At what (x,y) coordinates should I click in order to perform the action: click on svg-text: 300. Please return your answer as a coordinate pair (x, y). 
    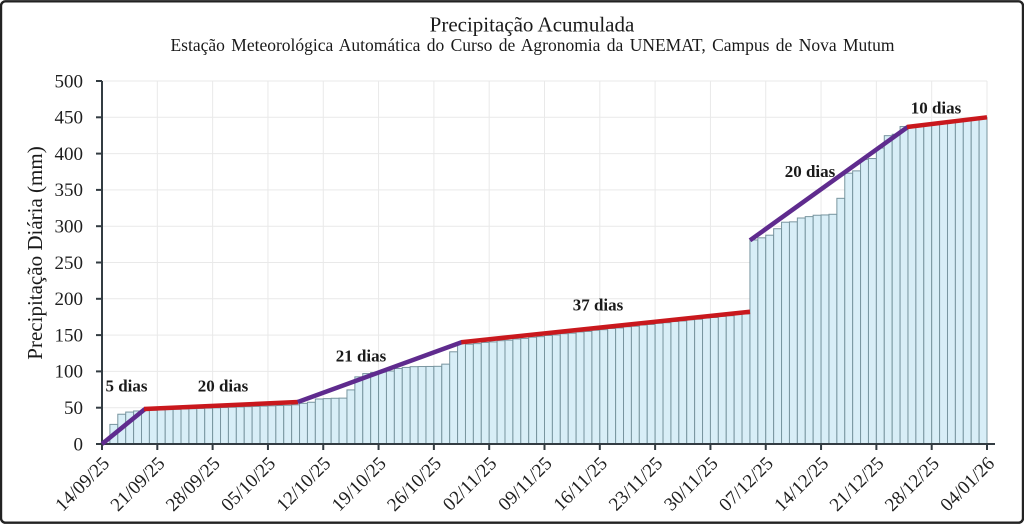
    Looking at the image, I should click on (69, 227).